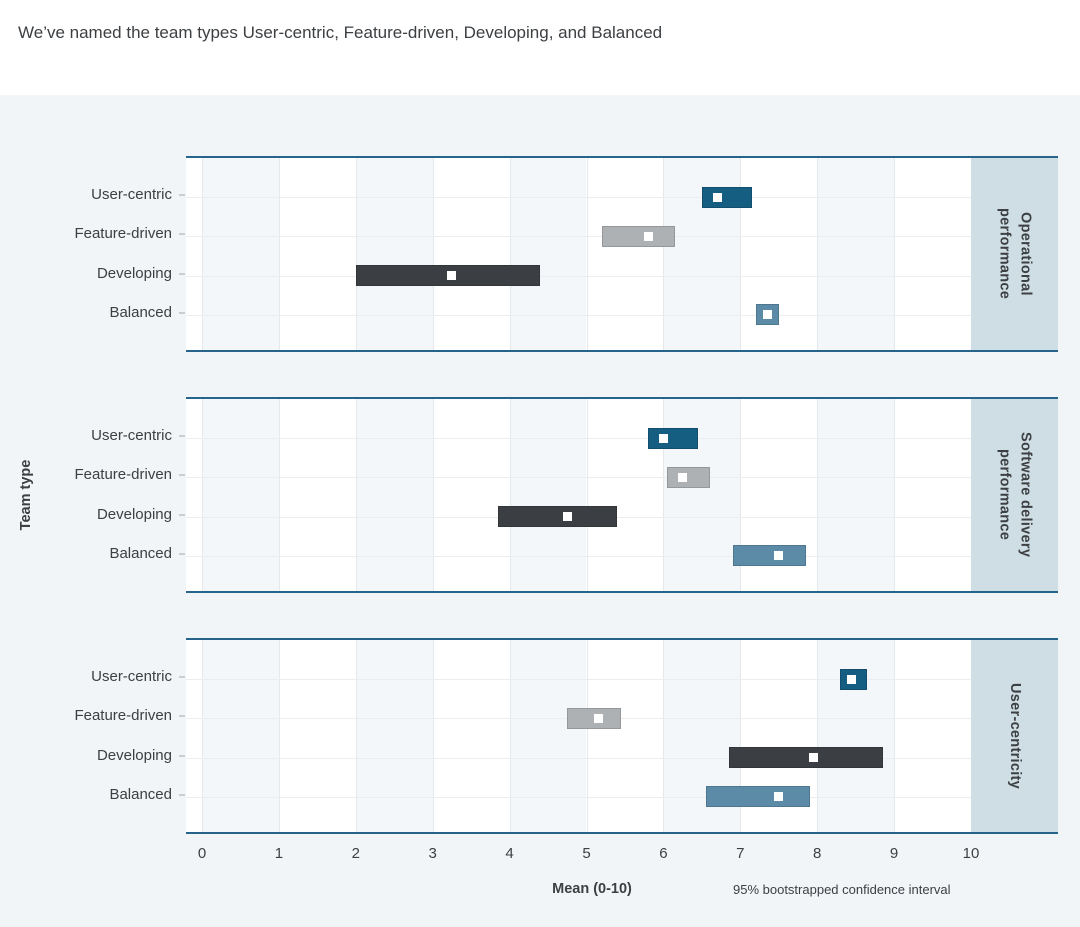 The image size is (1080, 927). What do you see at coordinates (202, 853) in the screenshot?
I see `x-tick-label: 0` at bounding box center [202, 853].